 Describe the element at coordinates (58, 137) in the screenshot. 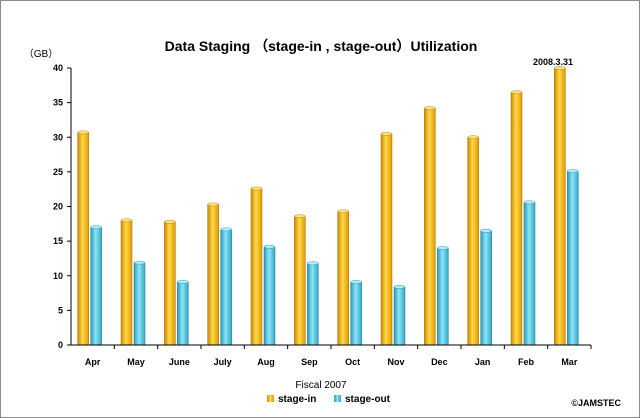

I see `y-tick-label: 30` at that location.